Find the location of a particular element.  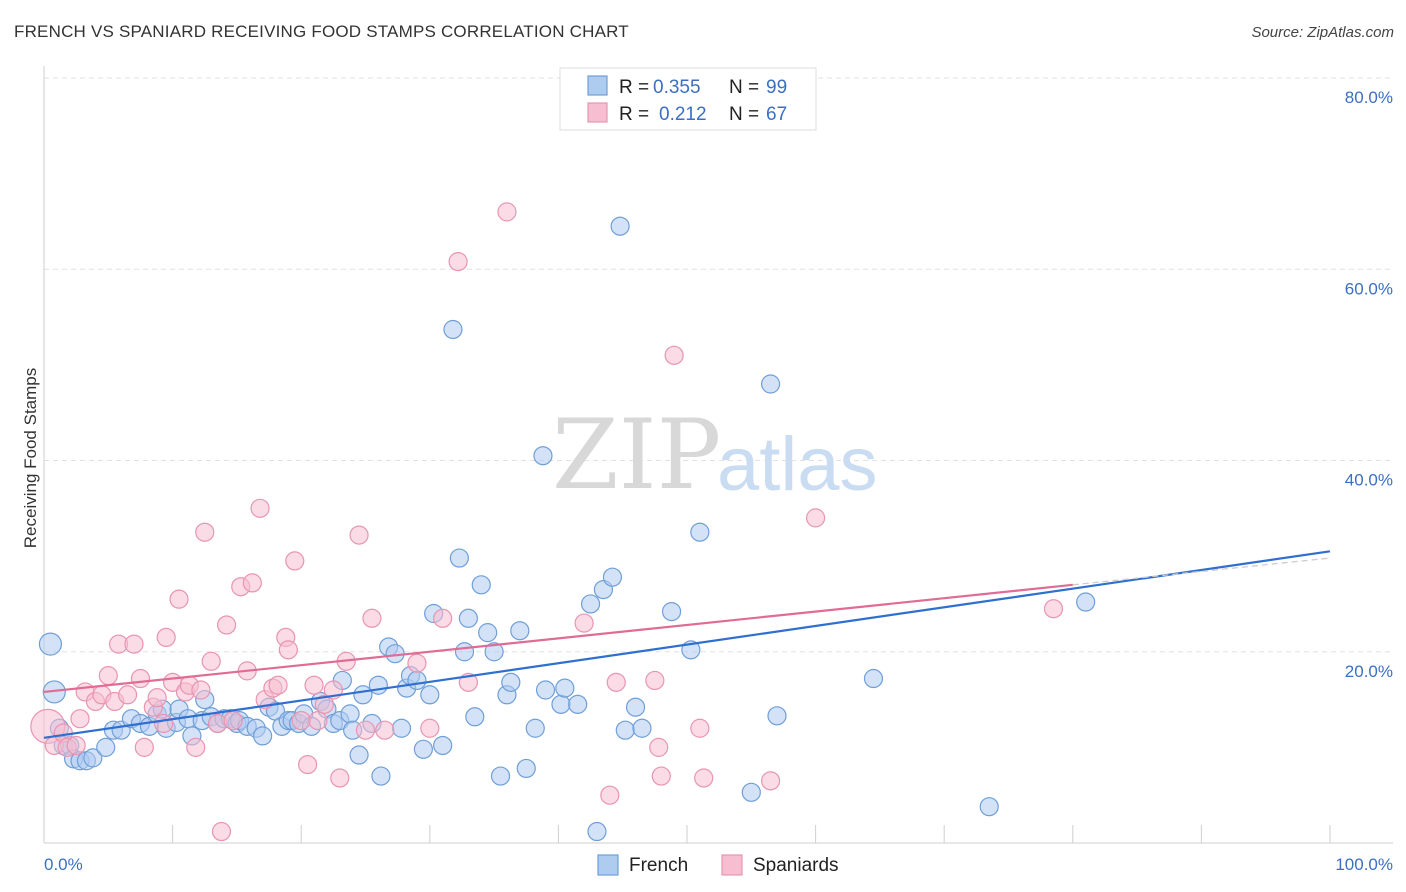

x-tick-labels: 0.0% 100.0% is located at coordinates (718, 864).